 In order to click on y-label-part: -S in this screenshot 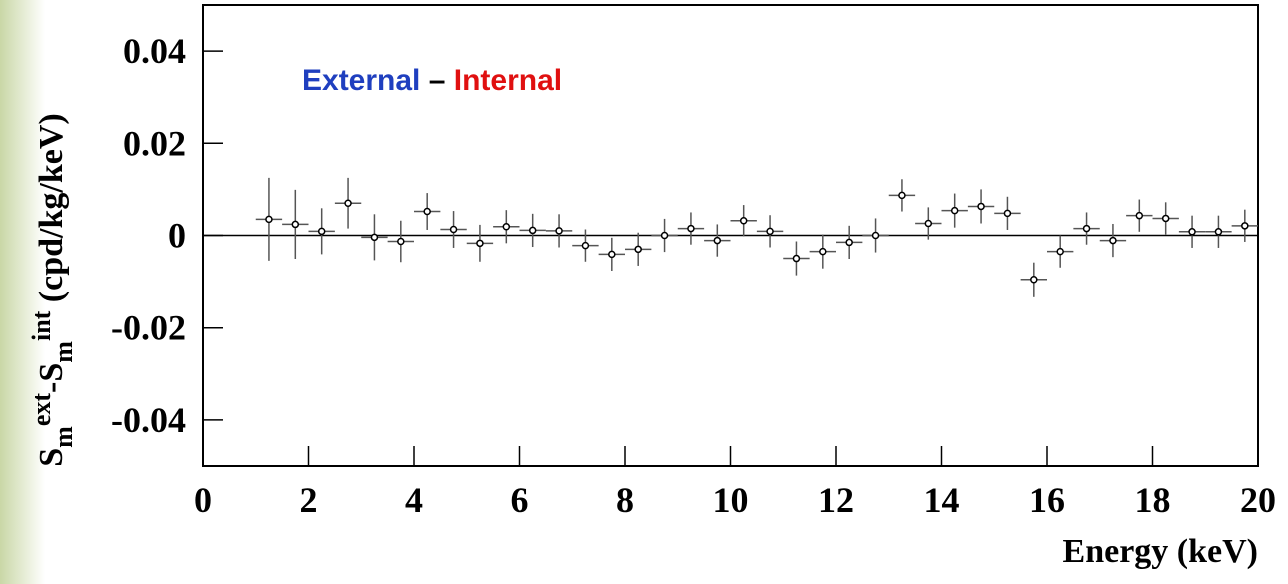, I will do `click(51, 378)`.